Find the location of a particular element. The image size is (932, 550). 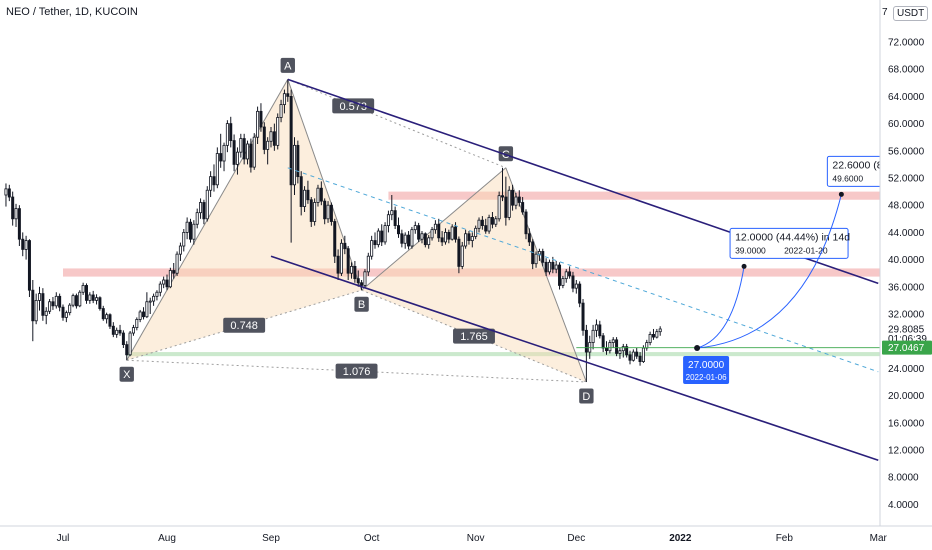

x-tick-label: Aug is located at coordinates (167, 538).